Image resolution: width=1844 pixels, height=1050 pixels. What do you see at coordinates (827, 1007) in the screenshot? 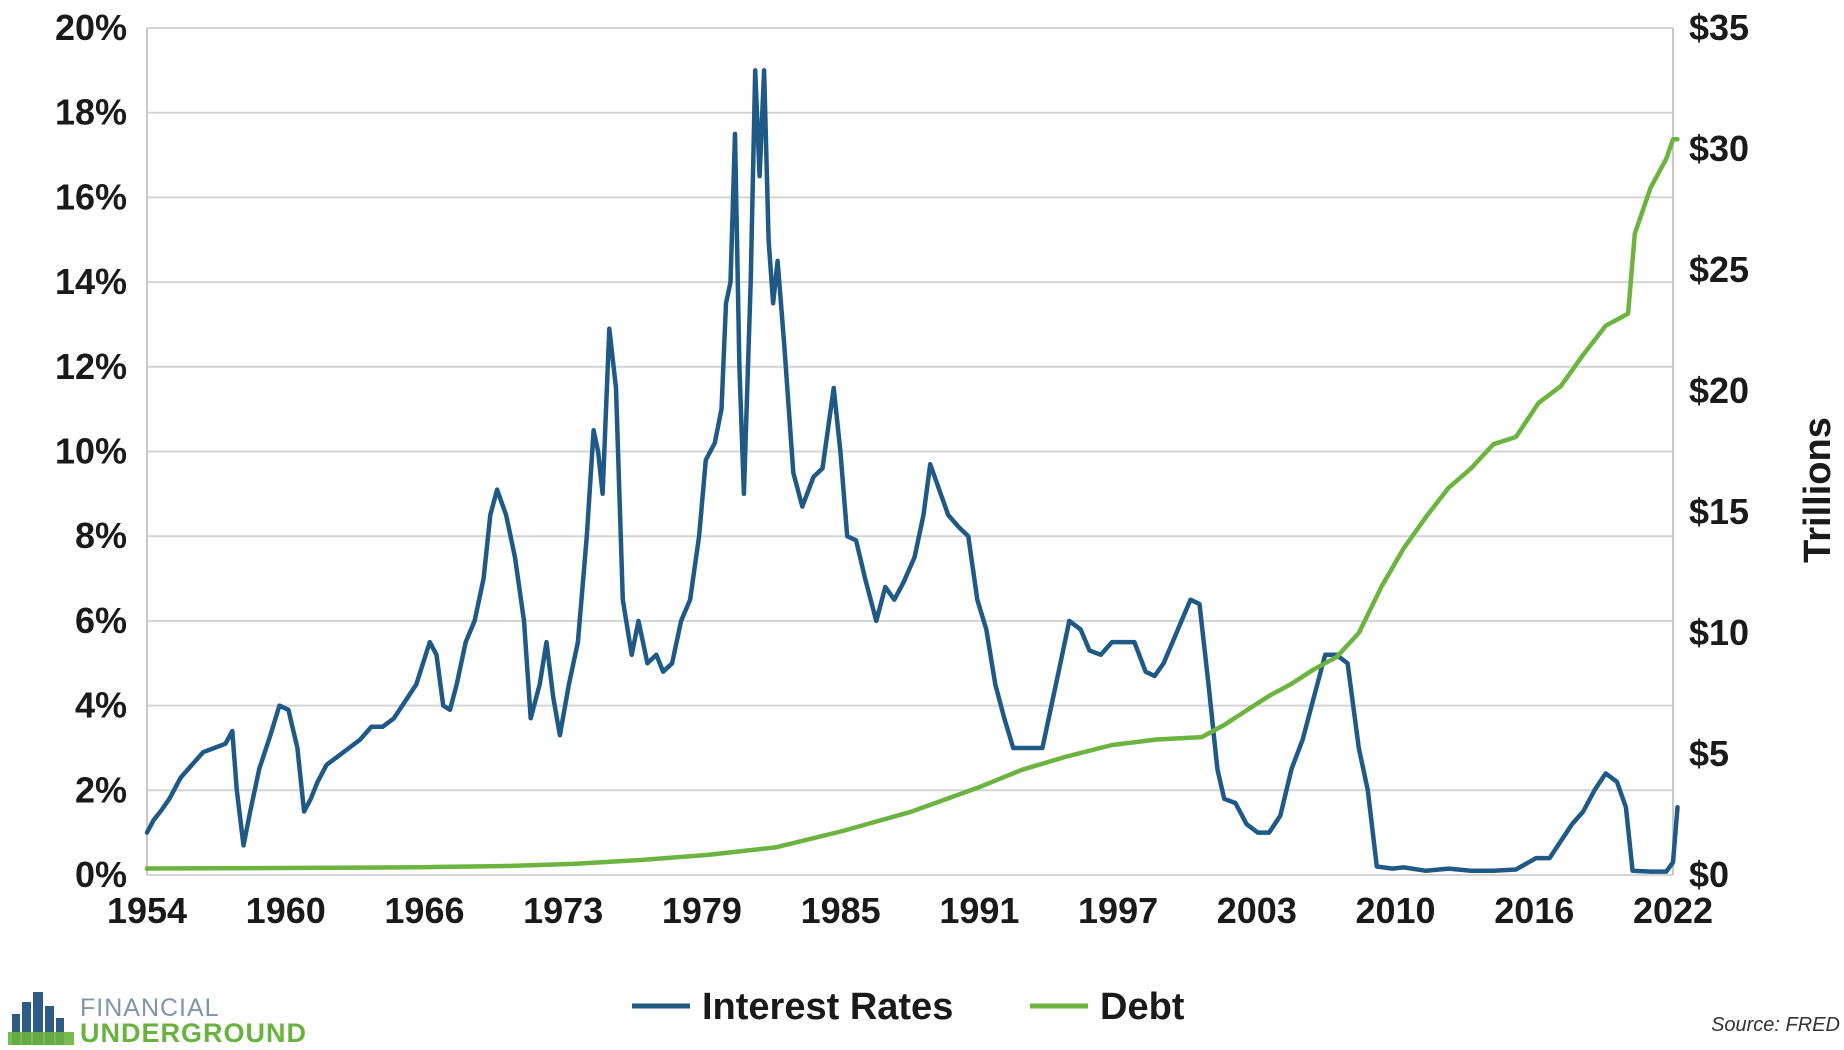
I see `legend-label: Interest Rates` at bounding box center [827, 1007].